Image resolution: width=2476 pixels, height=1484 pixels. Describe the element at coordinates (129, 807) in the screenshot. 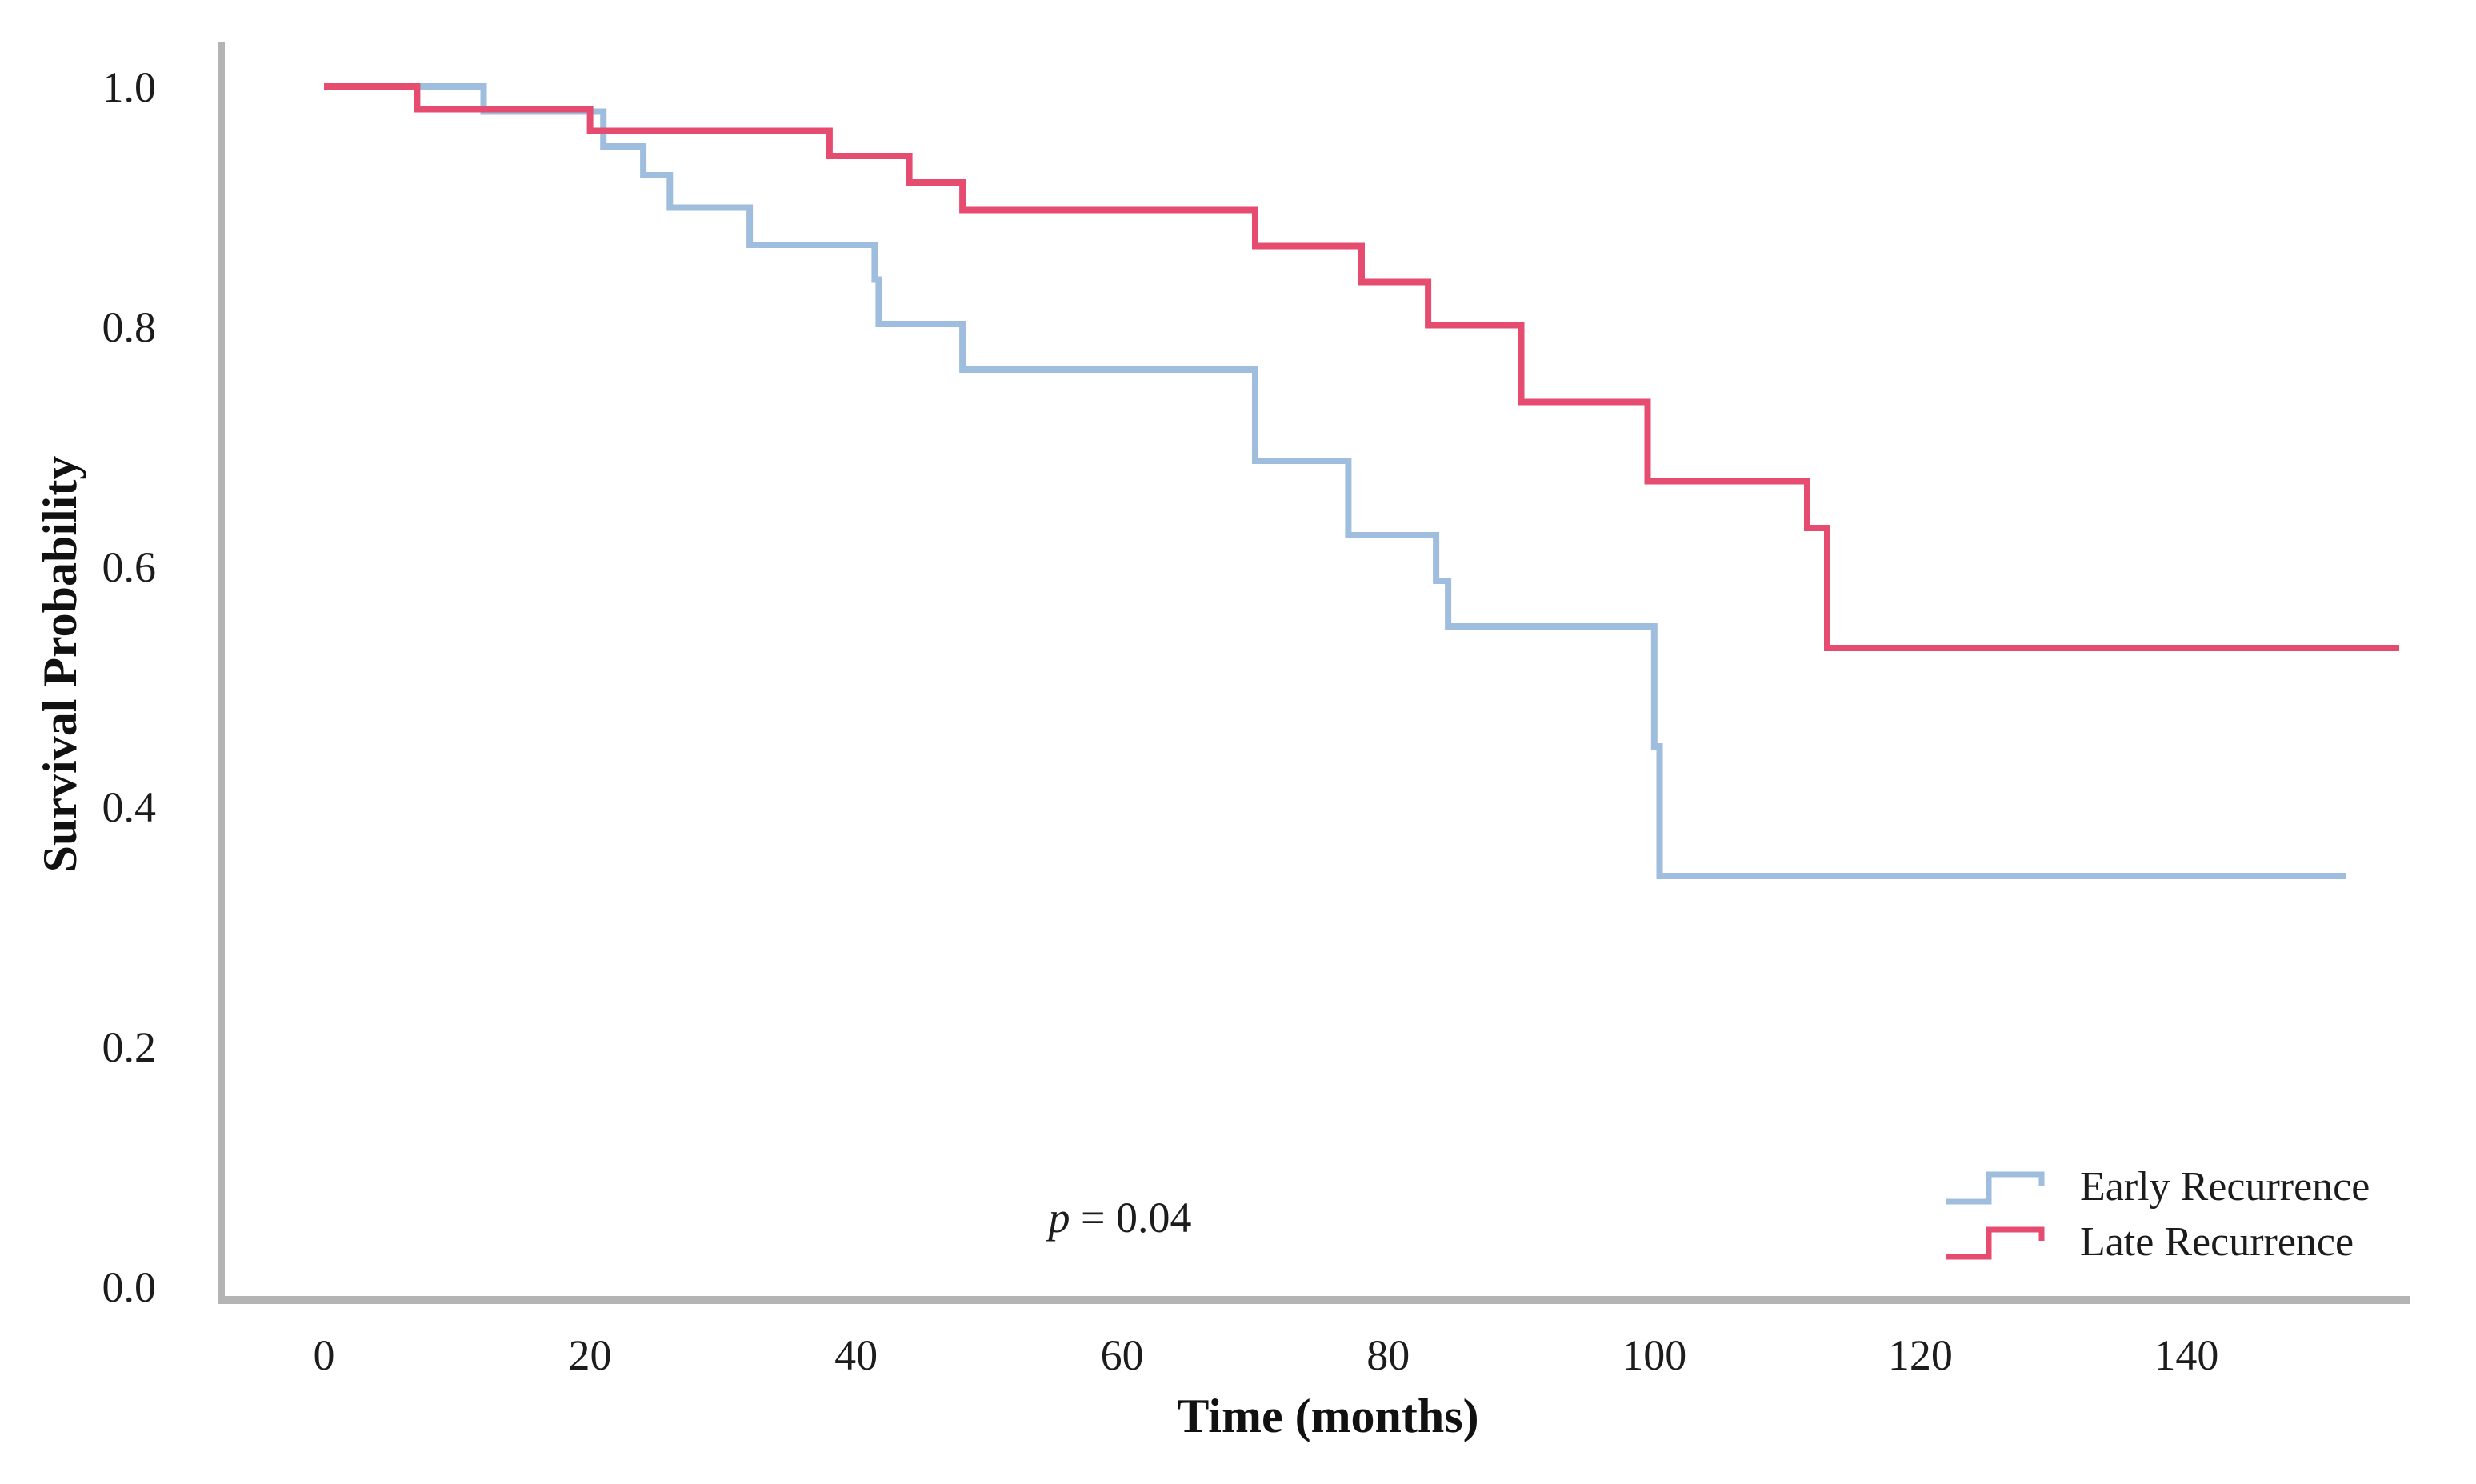

I see `y-tick-label: 0.4` at that location.